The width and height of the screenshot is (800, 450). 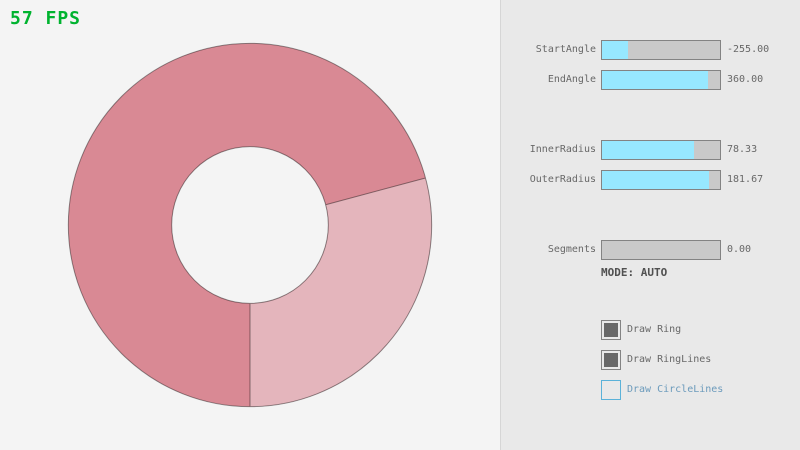 I want to click on slider-endangle-fill, so click(x=655, y=80).